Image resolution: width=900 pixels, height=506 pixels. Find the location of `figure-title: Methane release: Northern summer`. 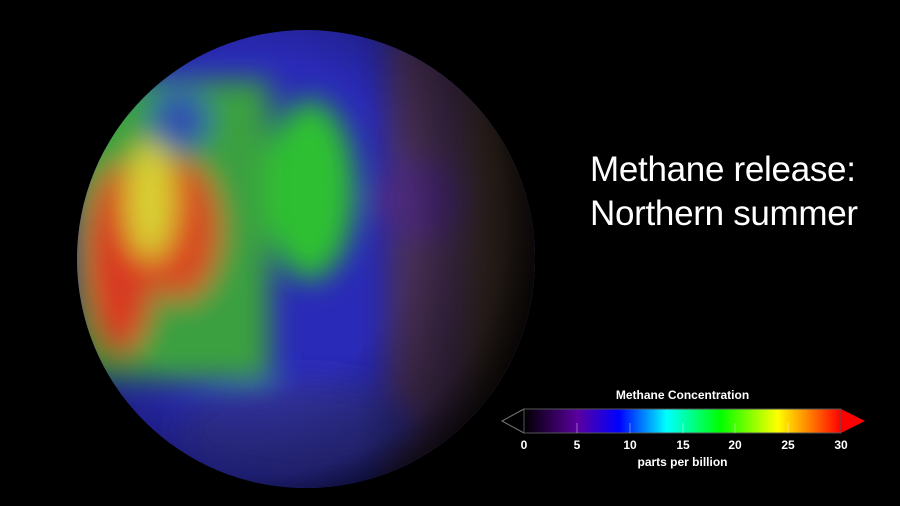

figure-title: Methane release: Northern summer is located at coordinates (724, 192).